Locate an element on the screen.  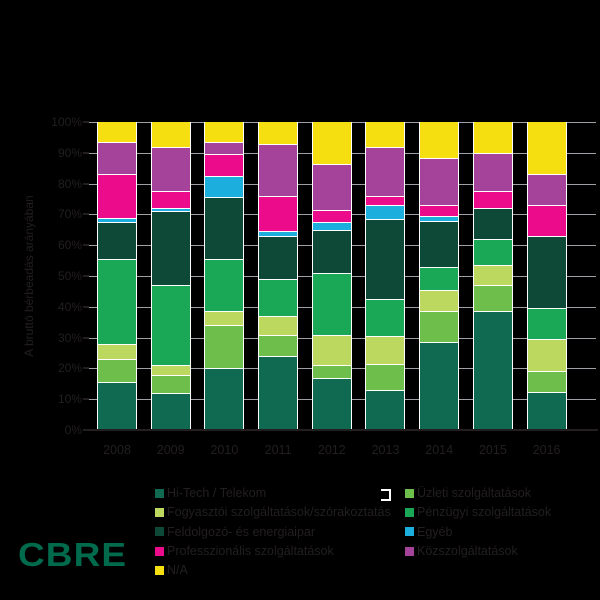
x-tick-label-2012: 2012 is located at coordinates (331, 450).